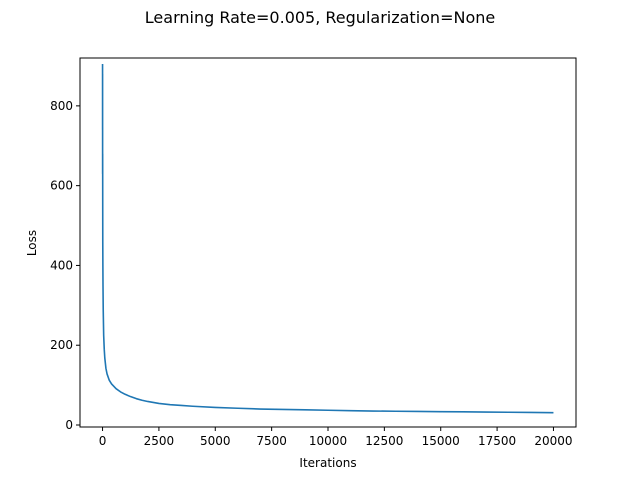 The width and height of the screenshot is (640, 480). I want to click on x-tick-label: 10000, so click(328, 441).